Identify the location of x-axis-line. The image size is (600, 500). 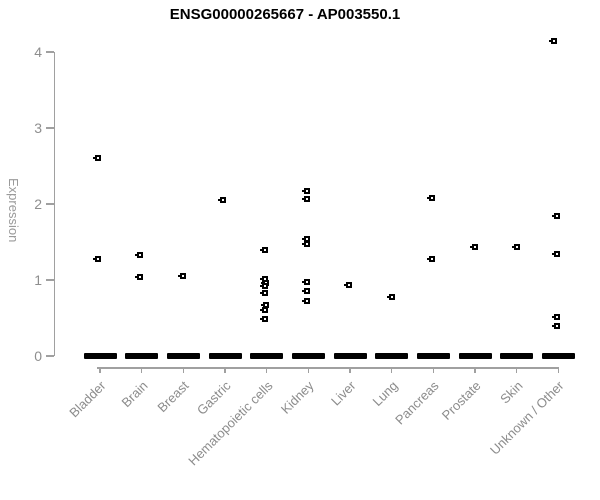
(328, 368).